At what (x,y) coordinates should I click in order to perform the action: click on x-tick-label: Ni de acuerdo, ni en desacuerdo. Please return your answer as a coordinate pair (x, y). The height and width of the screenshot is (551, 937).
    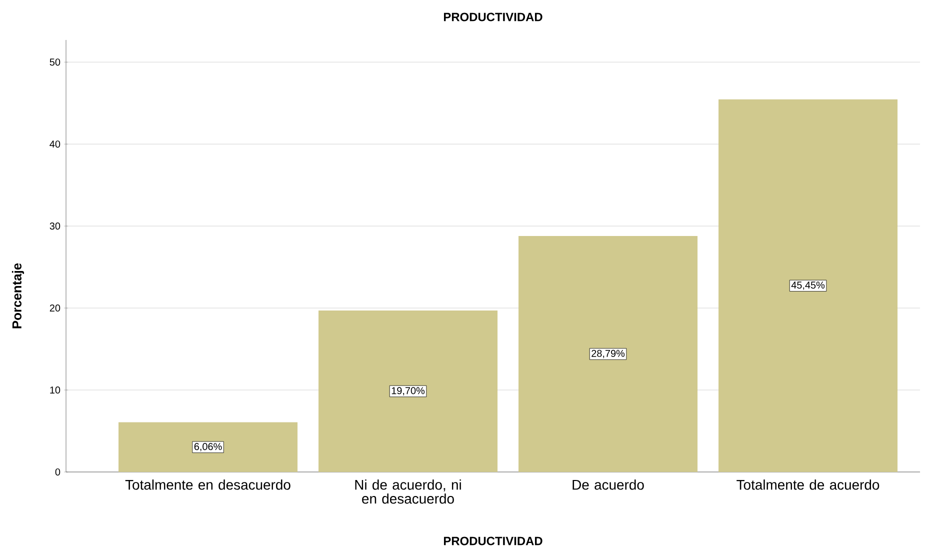
    Looking at the image, I should click on (408, 492).